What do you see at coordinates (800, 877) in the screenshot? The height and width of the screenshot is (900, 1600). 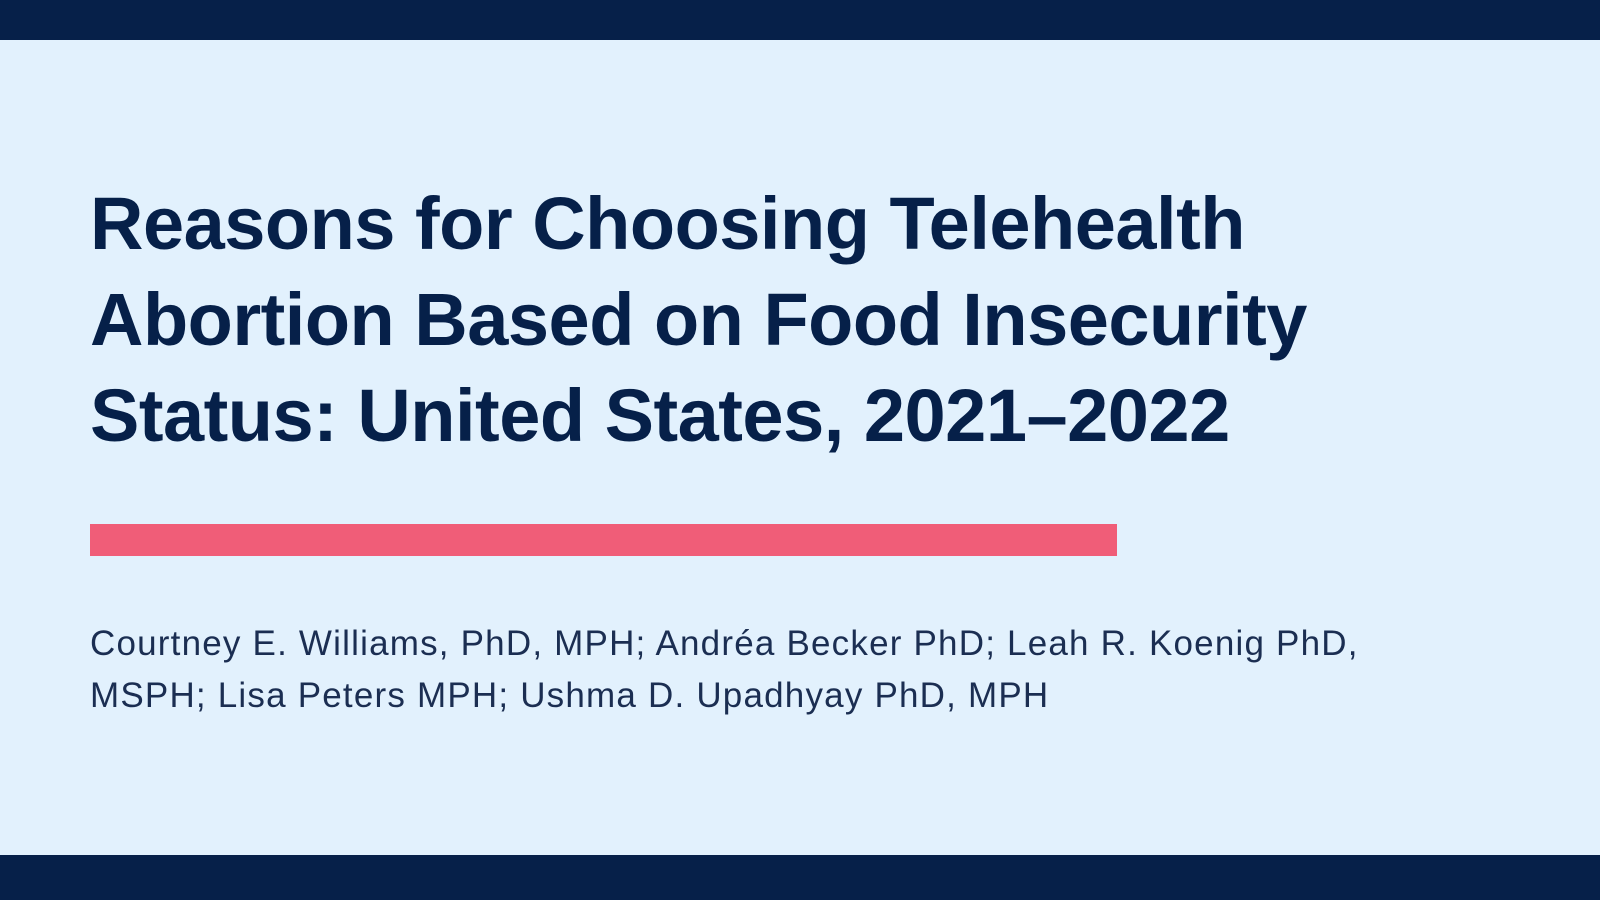 I see `bottom-band` at bounding box center [800, 877].